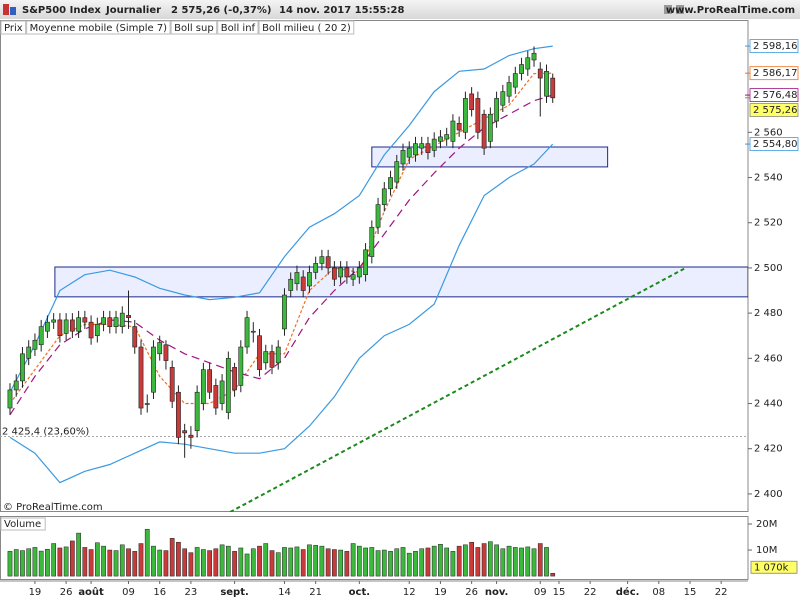  Describe the element at coordinates (133, 10) in the screenshot. I see `period: Journalier` at that location.